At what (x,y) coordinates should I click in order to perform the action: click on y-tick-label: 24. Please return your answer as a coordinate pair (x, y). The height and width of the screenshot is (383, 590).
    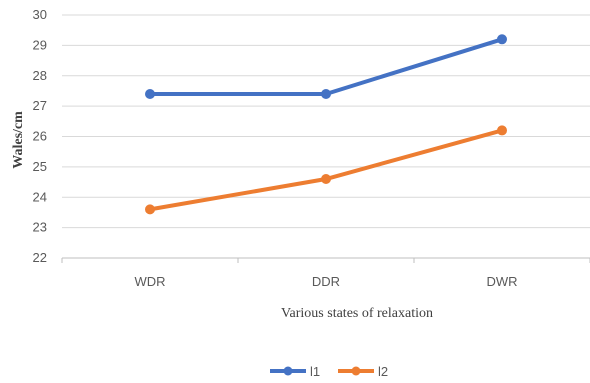
    Looking at the image, I should click on (40, 196).